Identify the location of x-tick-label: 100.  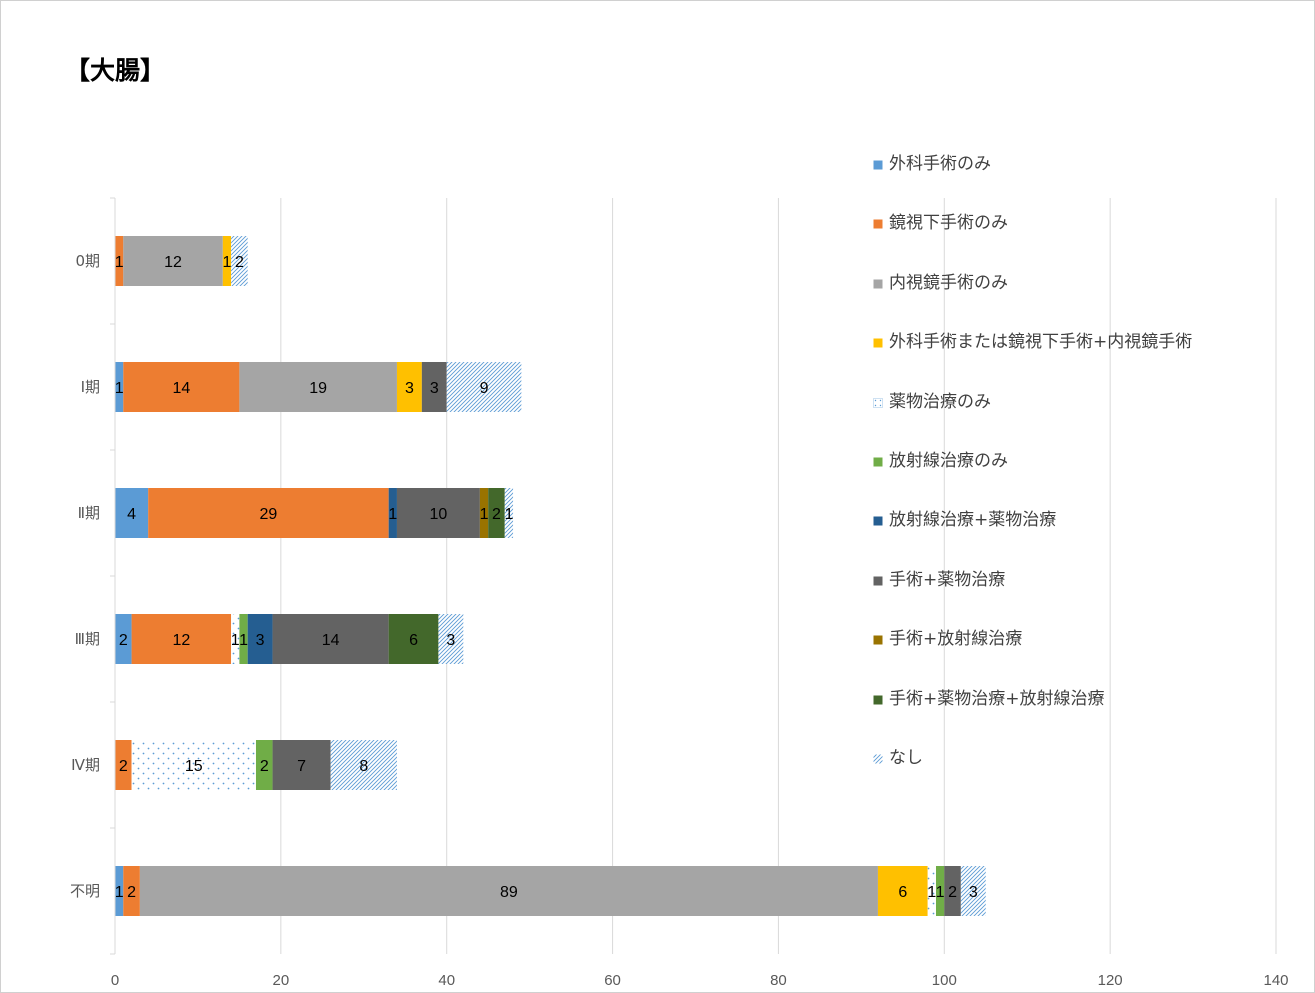
(944, 980).